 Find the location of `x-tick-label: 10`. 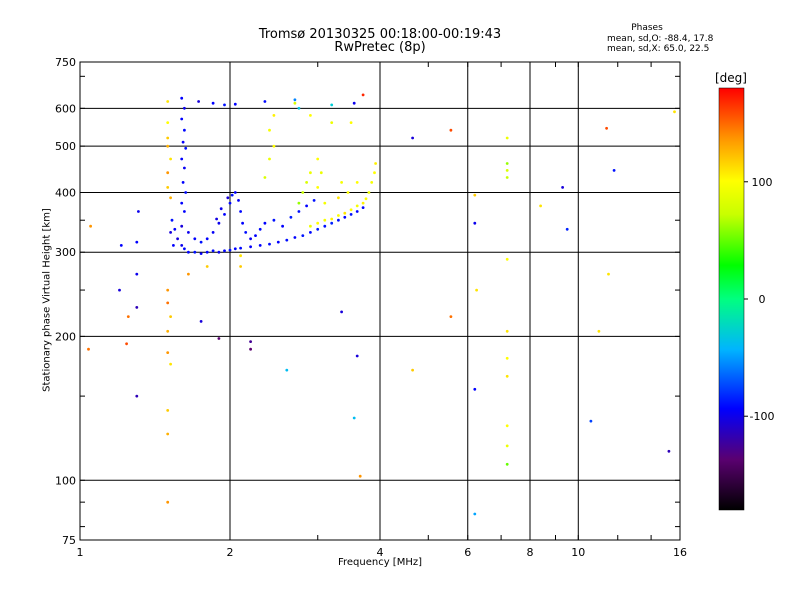

x-tick-label: 10 is located at coordinates (578, 552).